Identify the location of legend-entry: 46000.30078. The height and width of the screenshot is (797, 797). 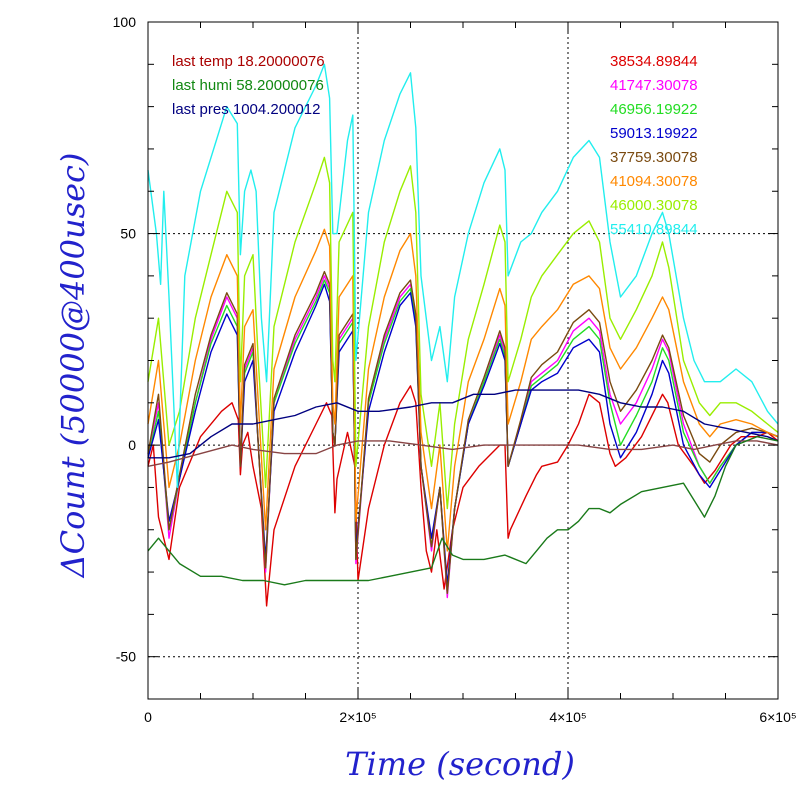
(654, 205).